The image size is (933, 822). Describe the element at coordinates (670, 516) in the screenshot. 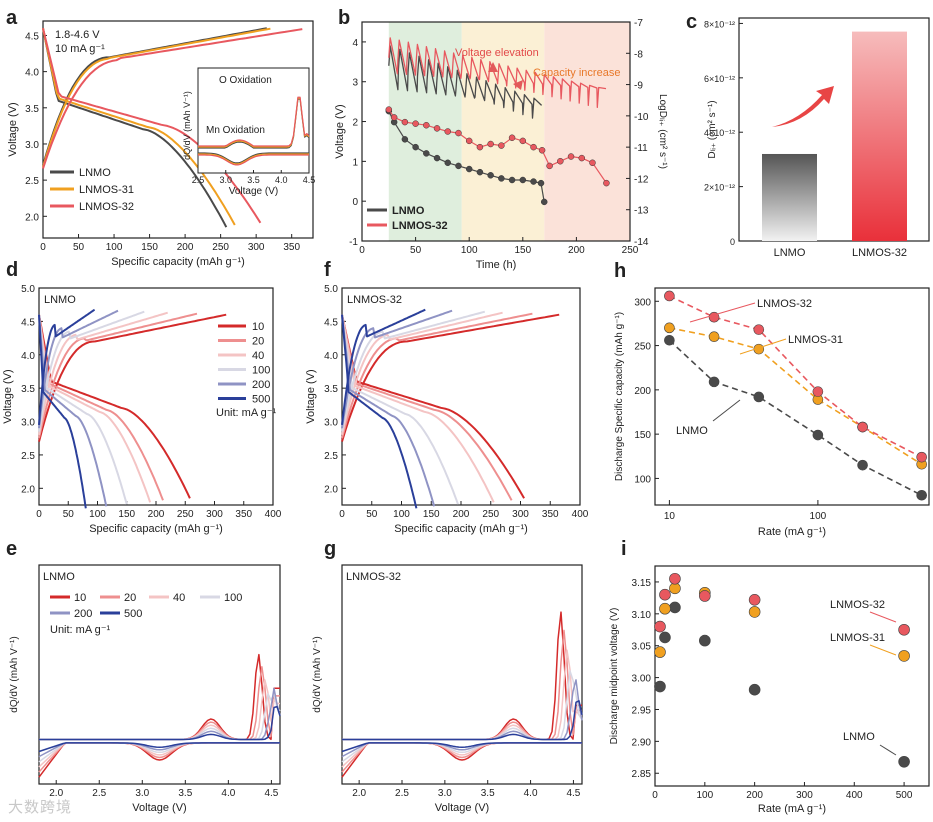

I see `panel-h-xtick-label: 10` at that location.